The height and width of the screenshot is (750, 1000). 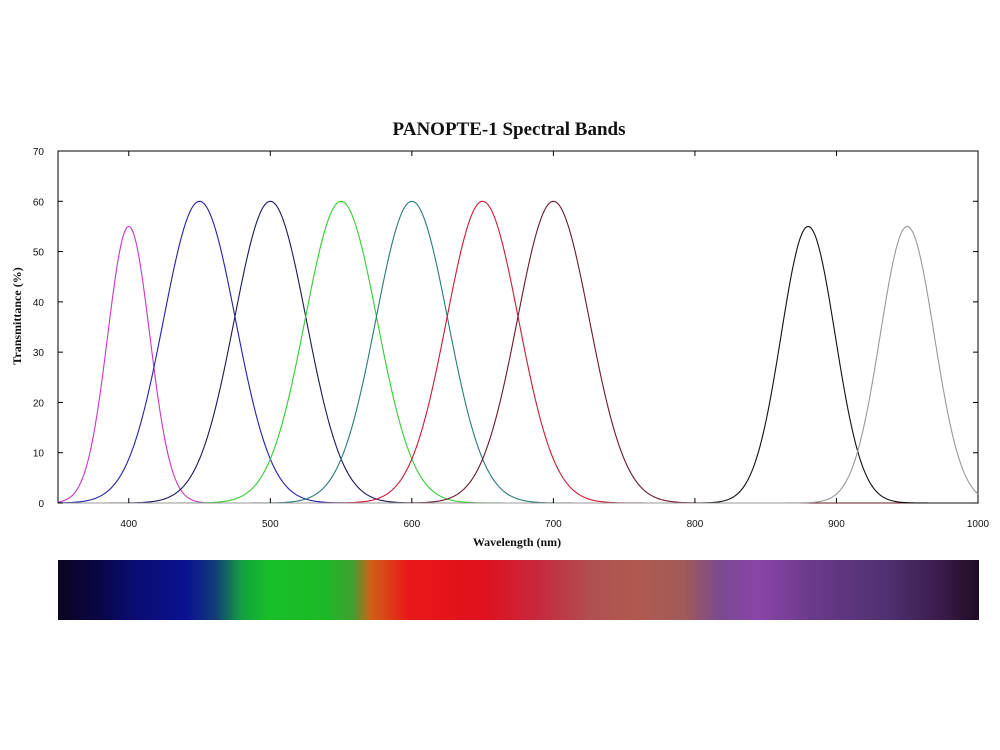 What do you see at coordinates (39, 303) in the screenshot?
I see `y-tick-label: 40` at bounding box center [39, 303].